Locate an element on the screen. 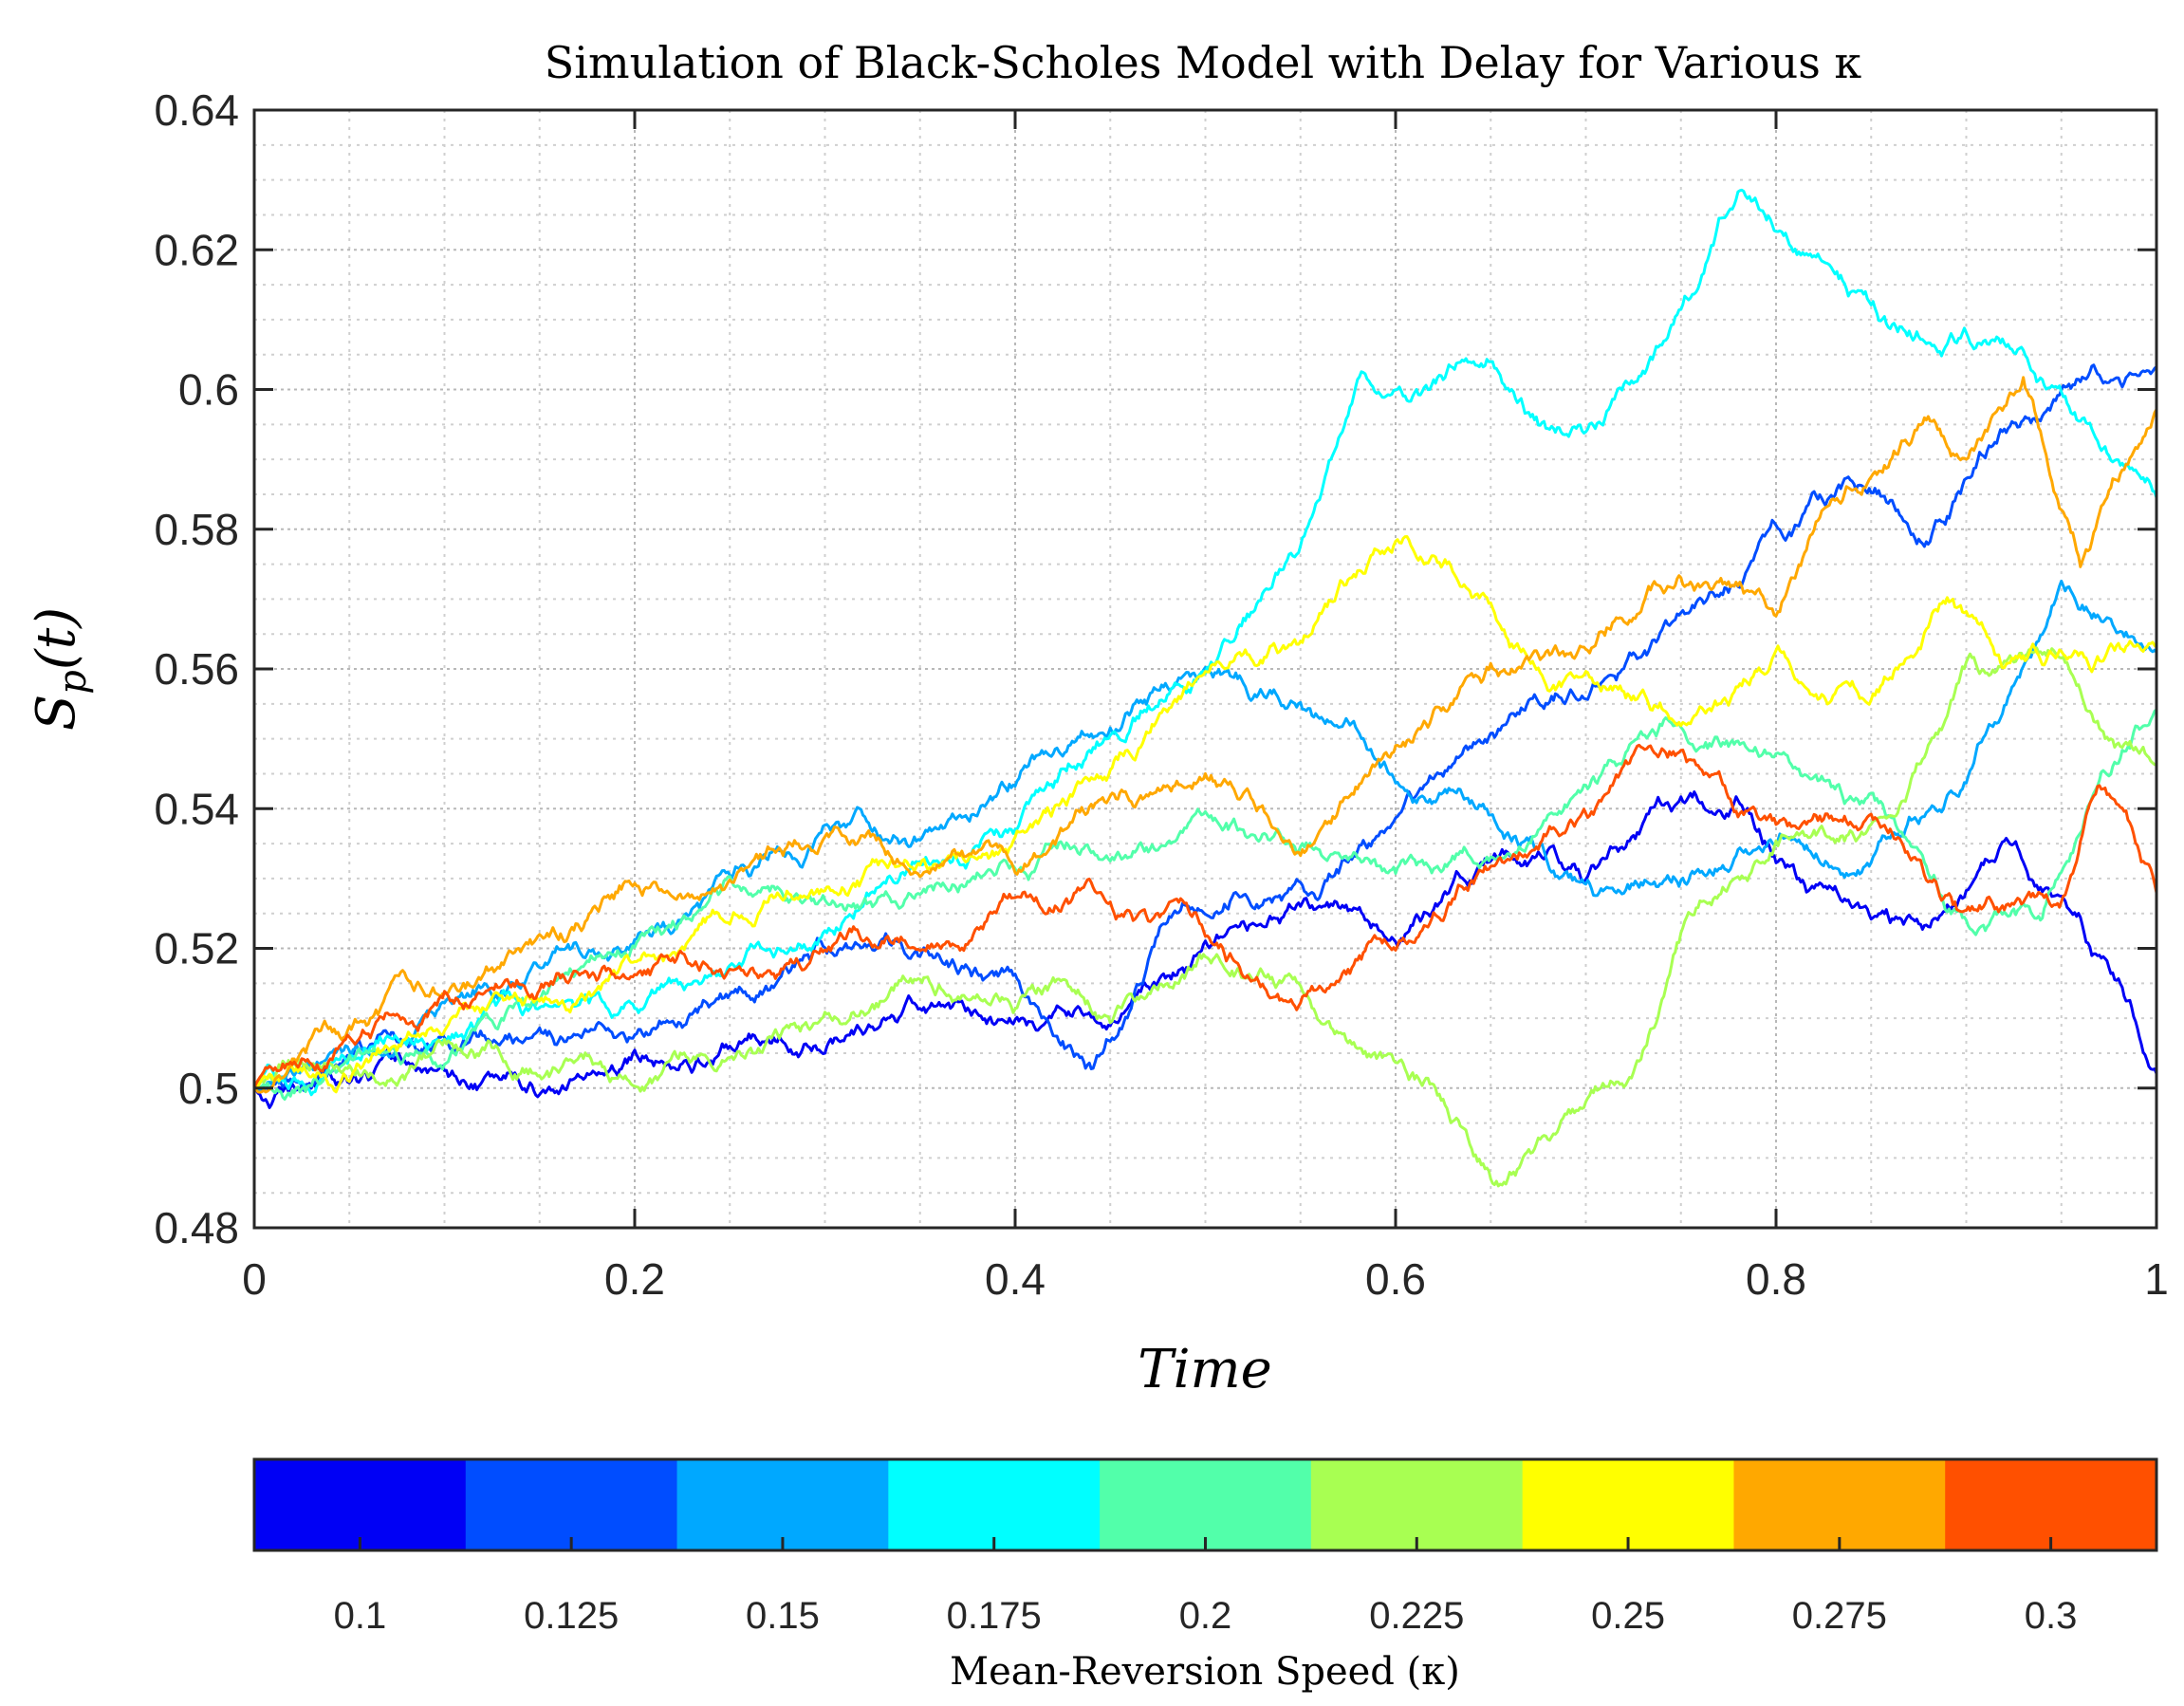  colorbar-tick-label: 0.25 is located at coordinates (1628, 1616).